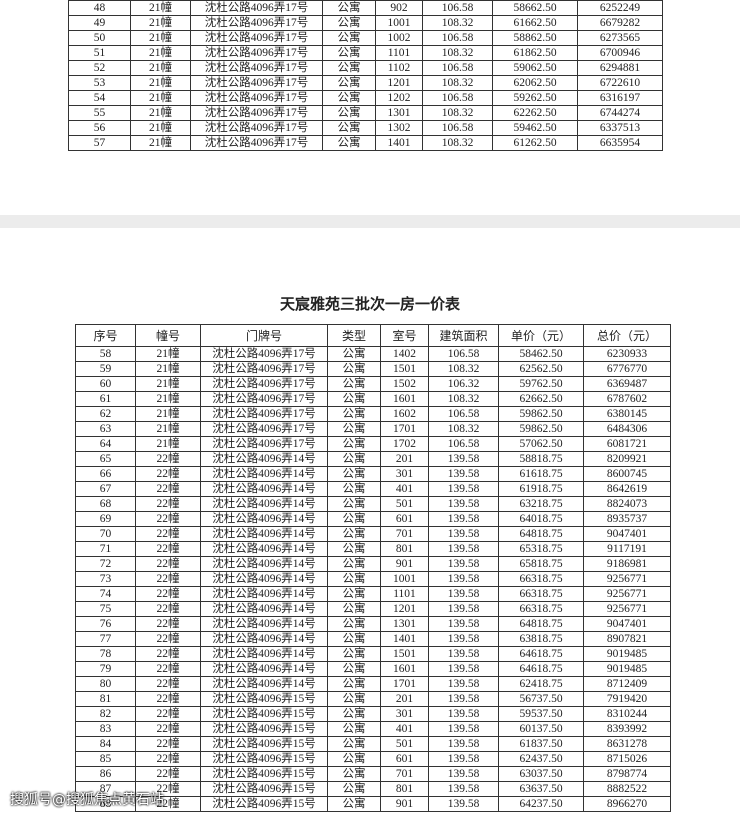 The width and height of the screenshot is (740, 816). I want to click on table-cell: 501, so click(404, 504).